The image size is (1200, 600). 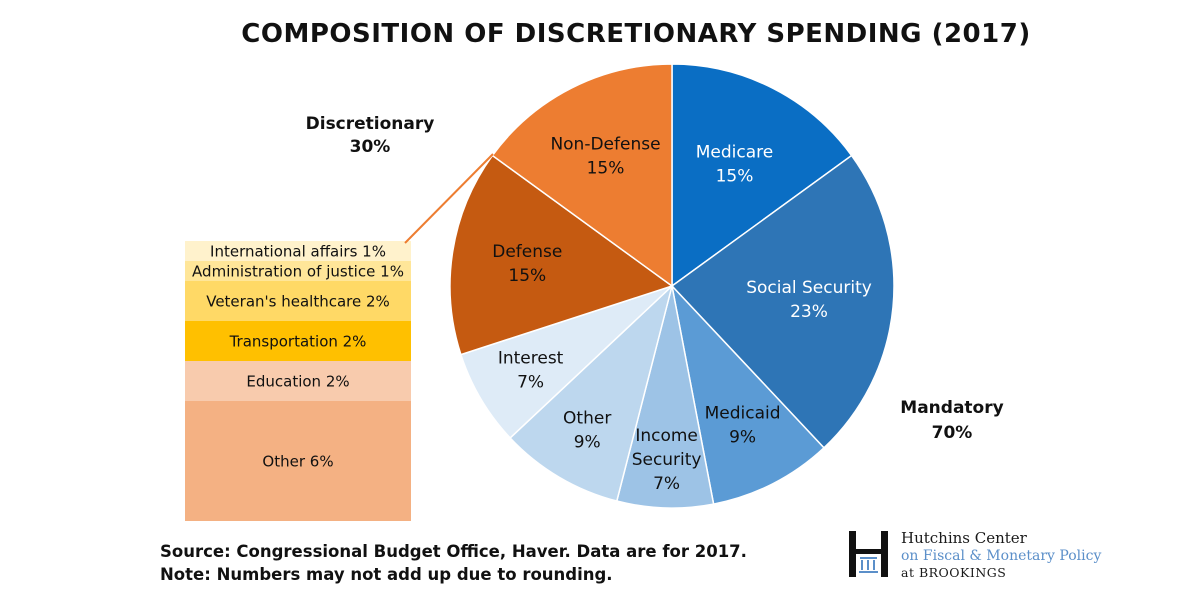 I want to click on stack-label-international-affairs: International affairs 1%, so click(x=298, y=252).